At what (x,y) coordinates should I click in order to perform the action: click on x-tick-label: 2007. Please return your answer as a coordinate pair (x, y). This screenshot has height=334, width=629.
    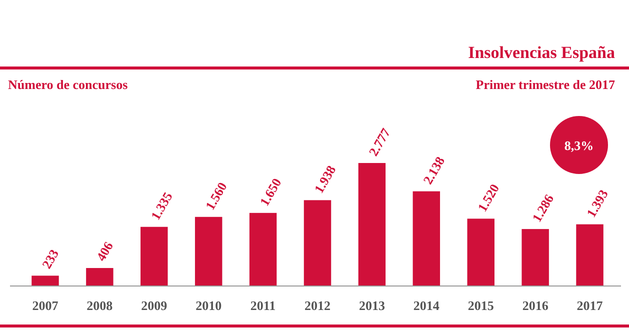
    Looking at the image, I should click on (45, 305).